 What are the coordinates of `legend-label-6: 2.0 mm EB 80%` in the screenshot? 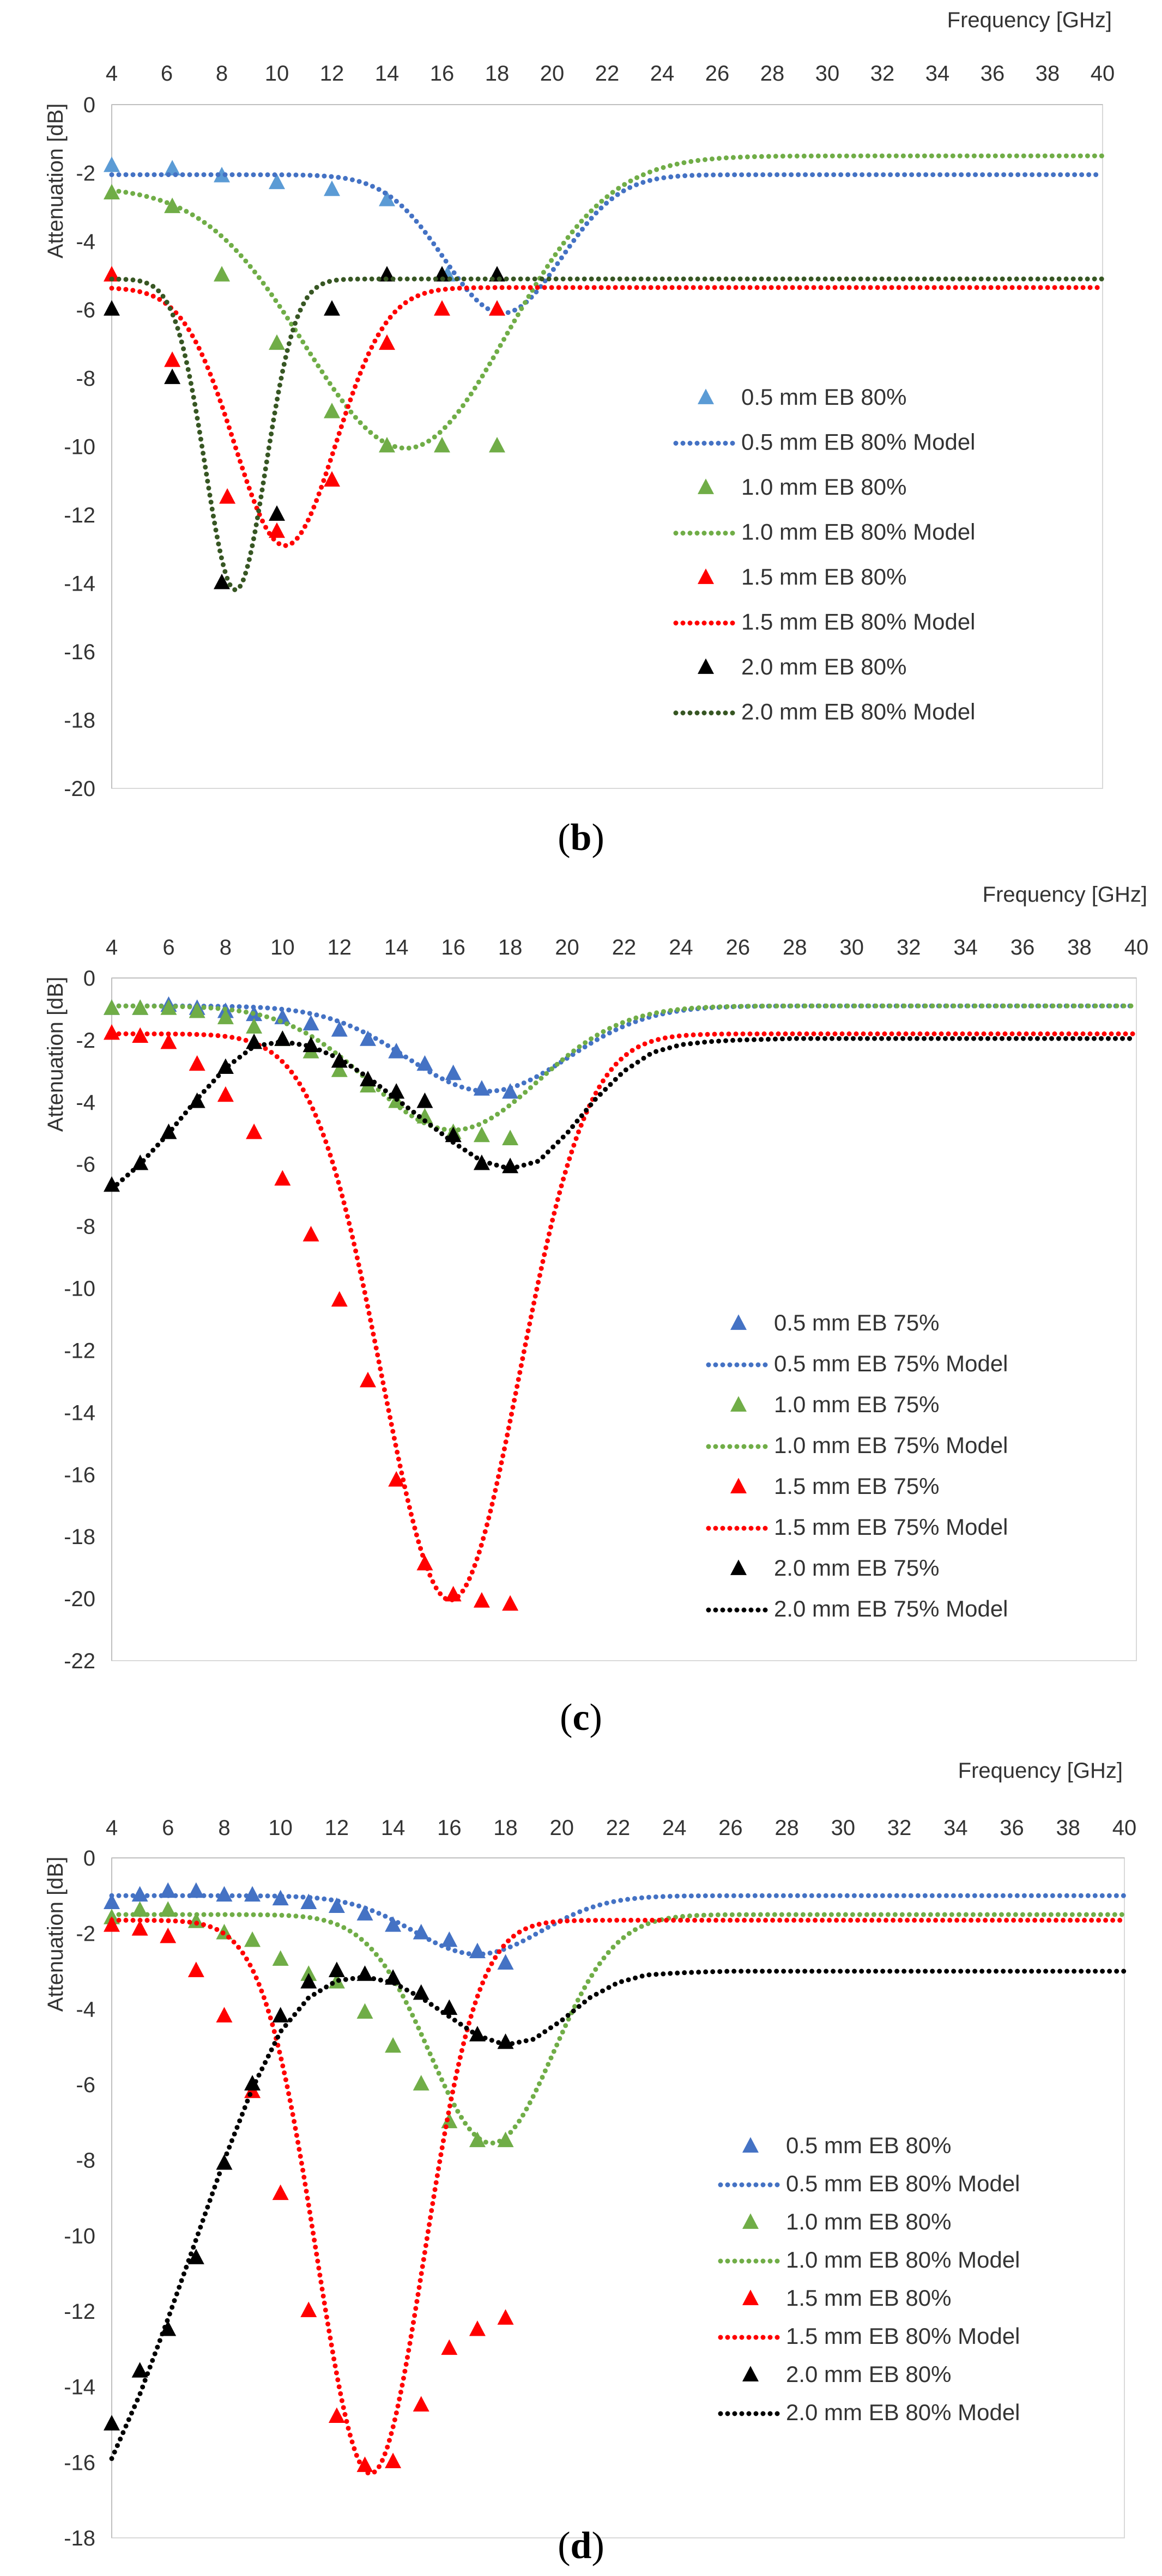 It's located at (824, 667).